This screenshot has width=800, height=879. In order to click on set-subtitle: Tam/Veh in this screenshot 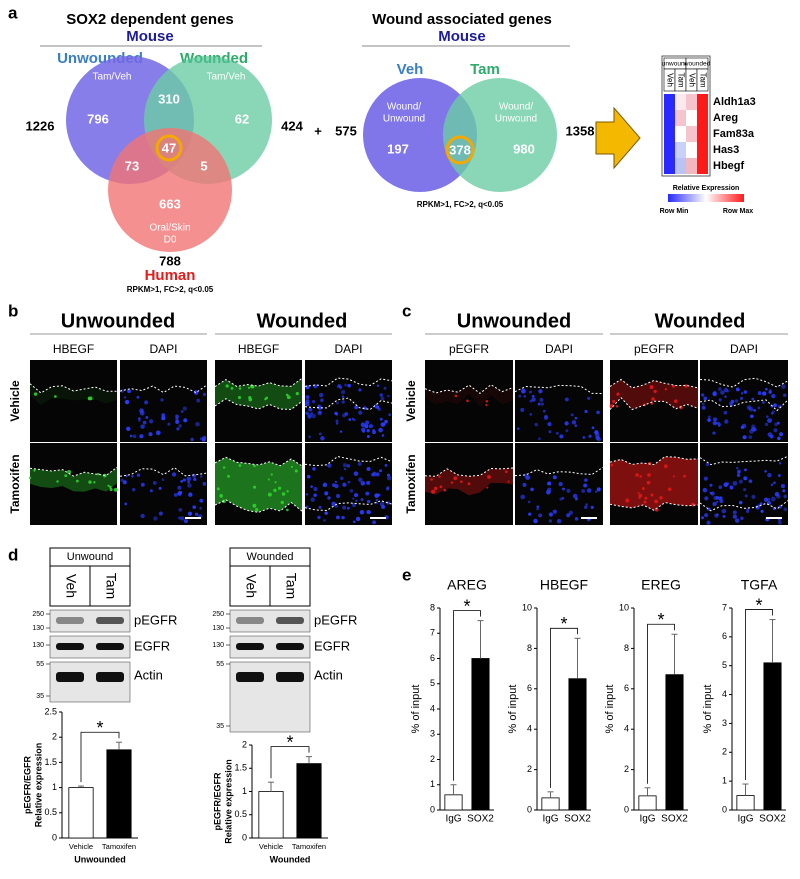, I will do `click(112, 77)`.